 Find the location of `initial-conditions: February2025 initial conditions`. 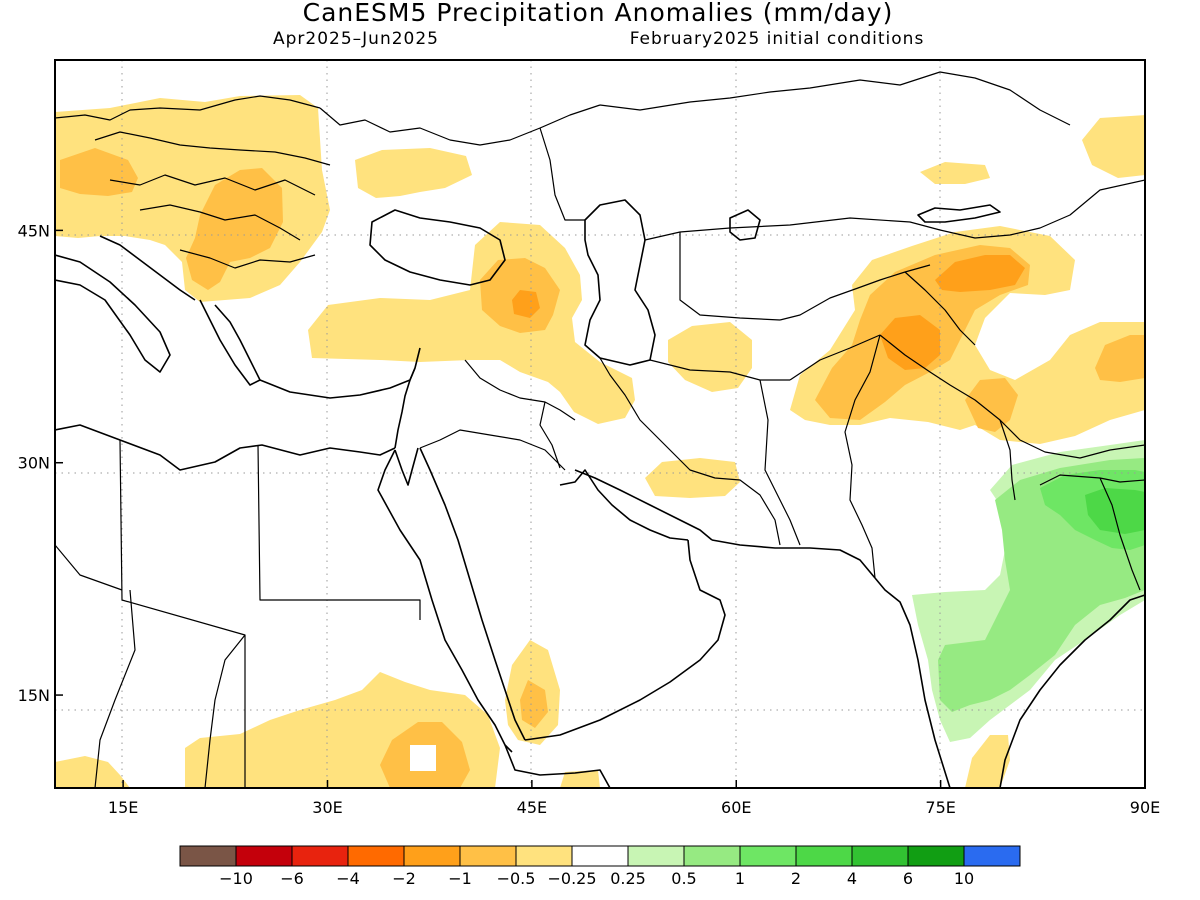

initial-conditions: February2025 initial conditions is located at coordinates (777, 39).